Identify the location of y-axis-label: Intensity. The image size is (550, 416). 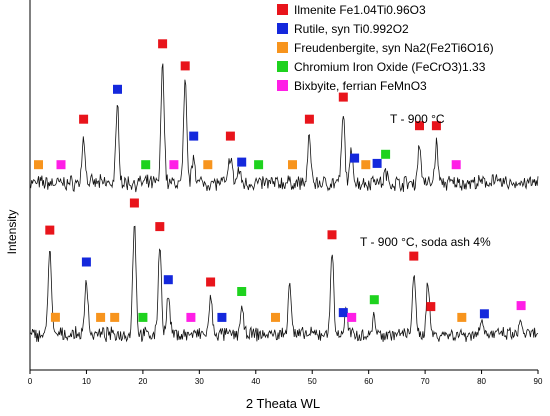
(12, 232).